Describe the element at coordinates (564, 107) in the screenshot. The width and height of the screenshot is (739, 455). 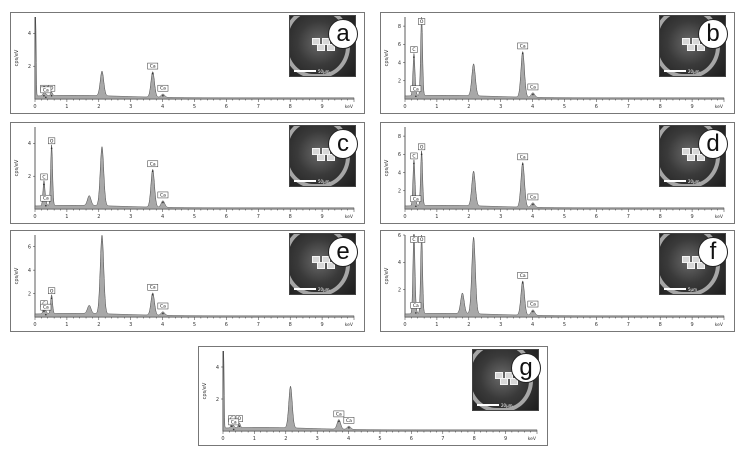
I see `x-tick-label: 5` at that location.